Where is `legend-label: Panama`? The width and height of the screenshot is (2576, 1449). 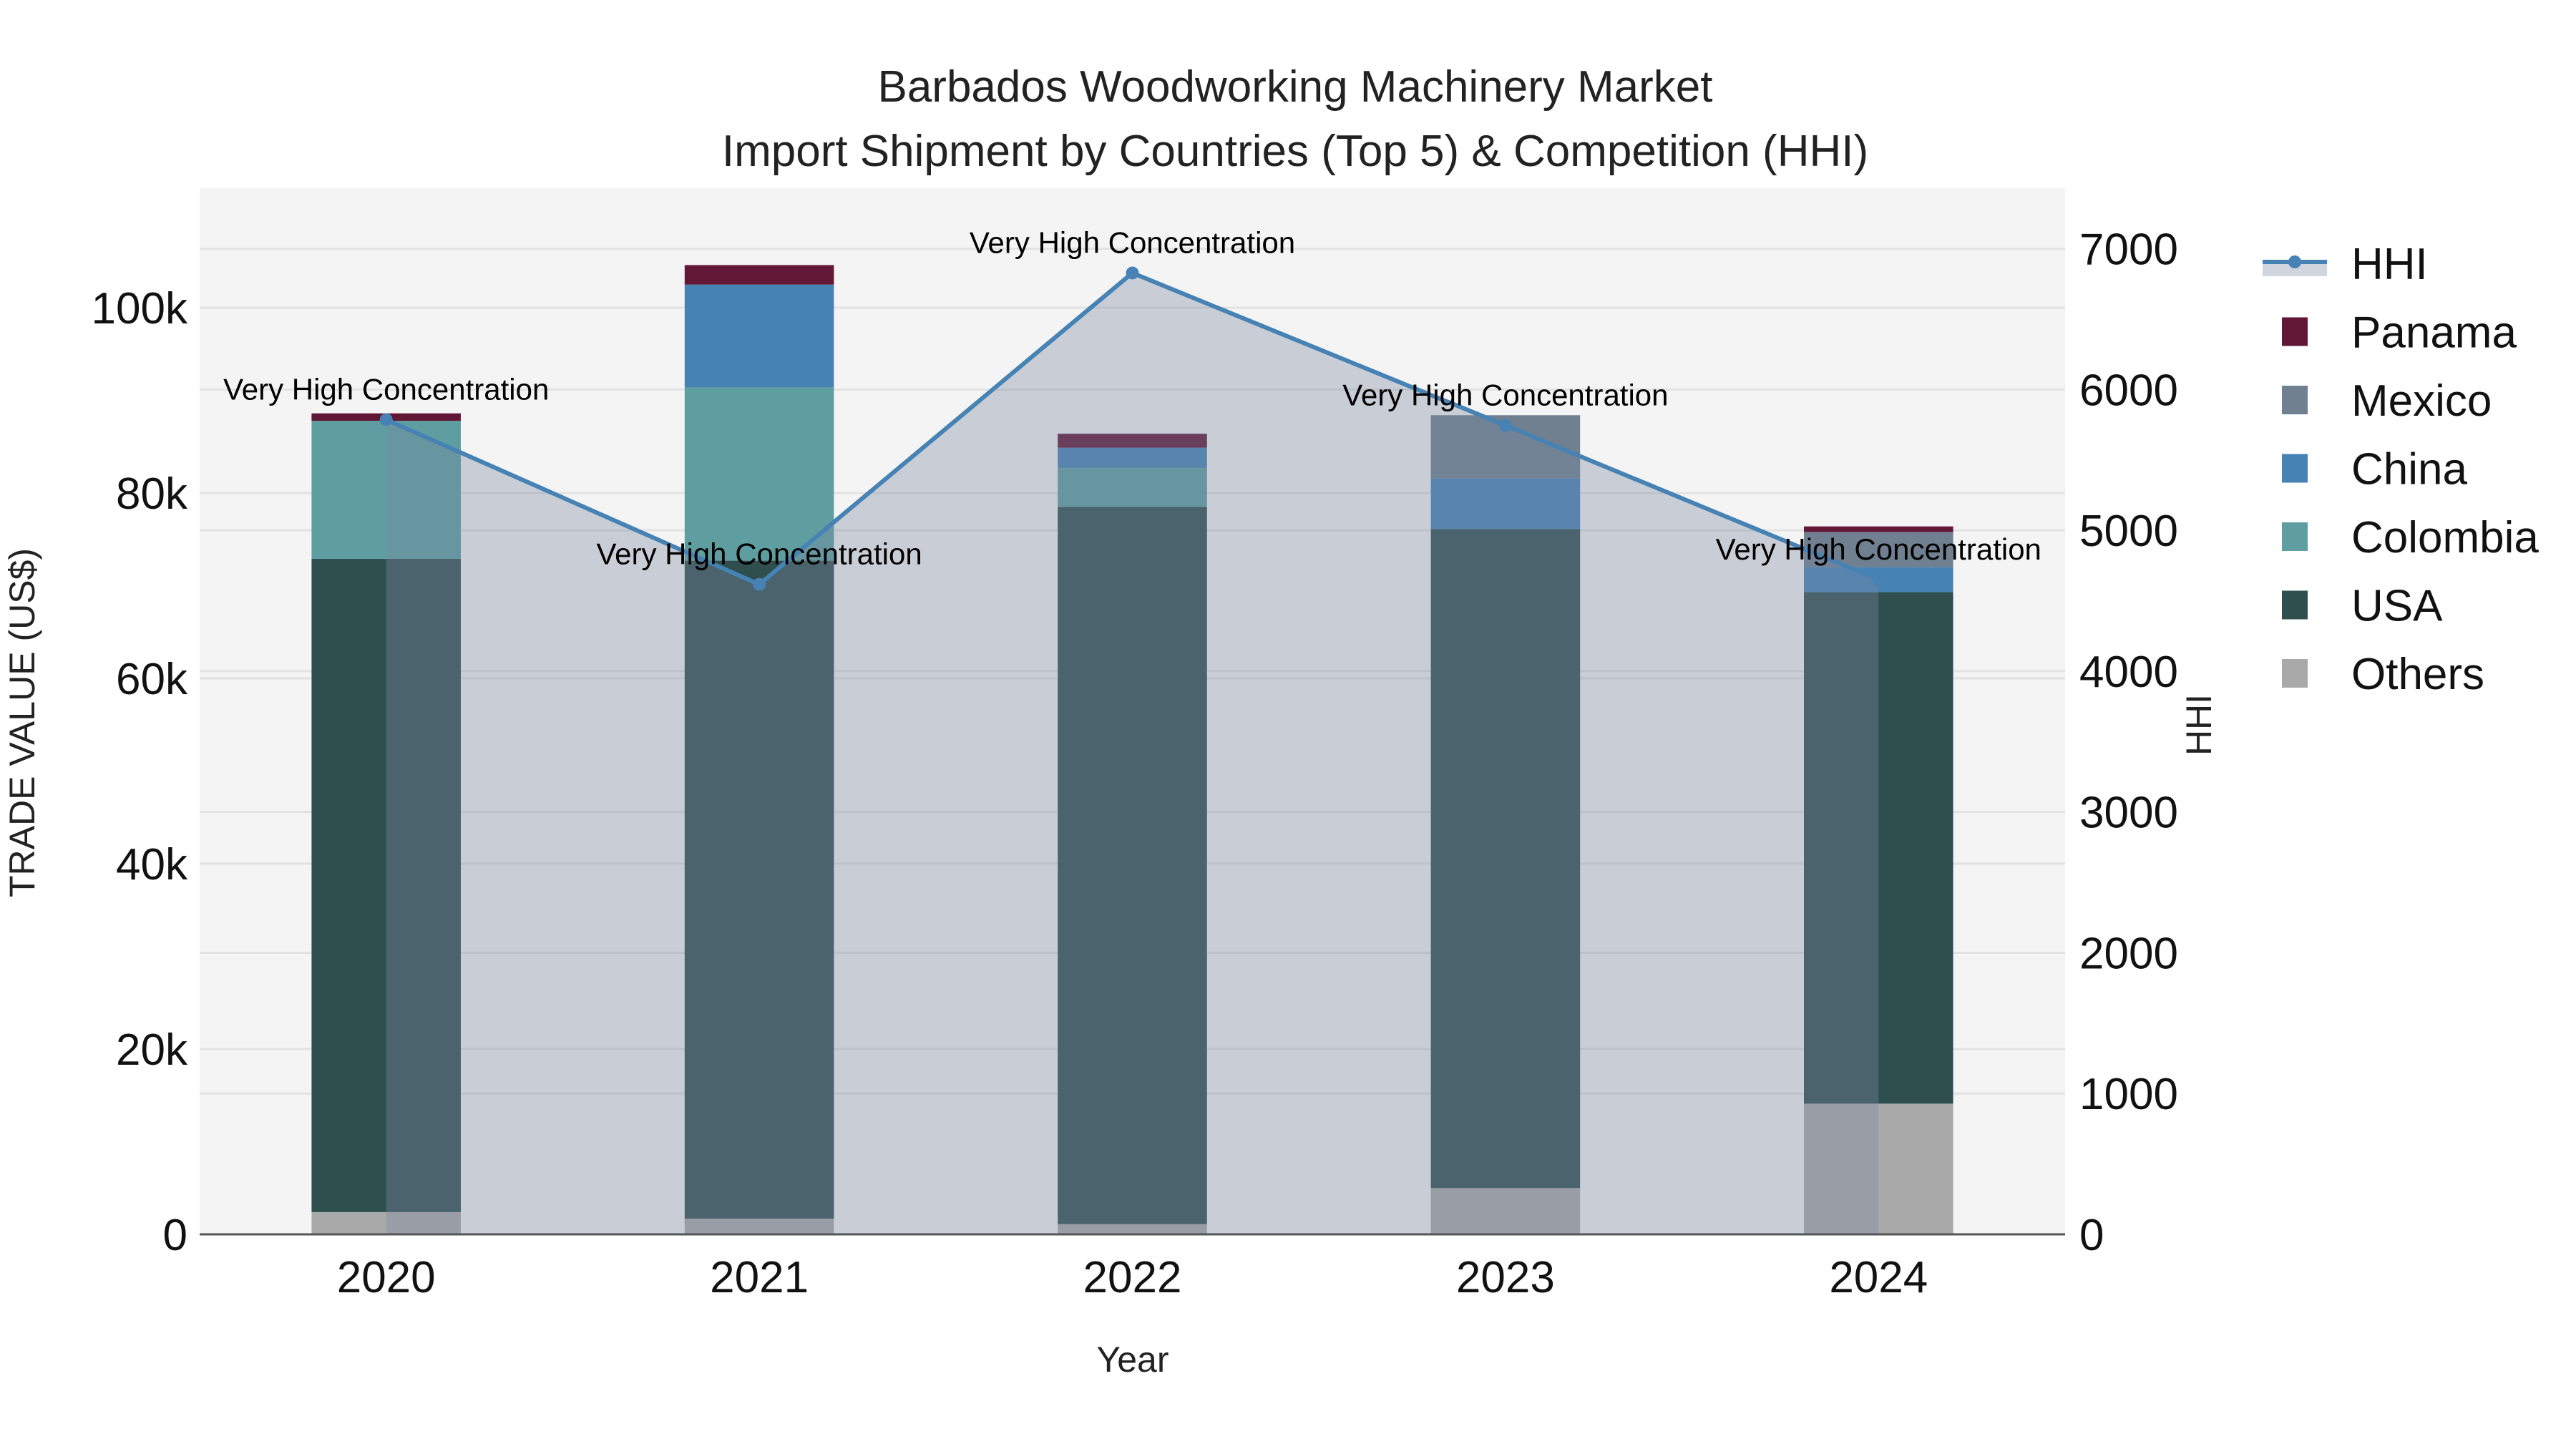 legend-label: Panama is located at coordinates (2434, 333).